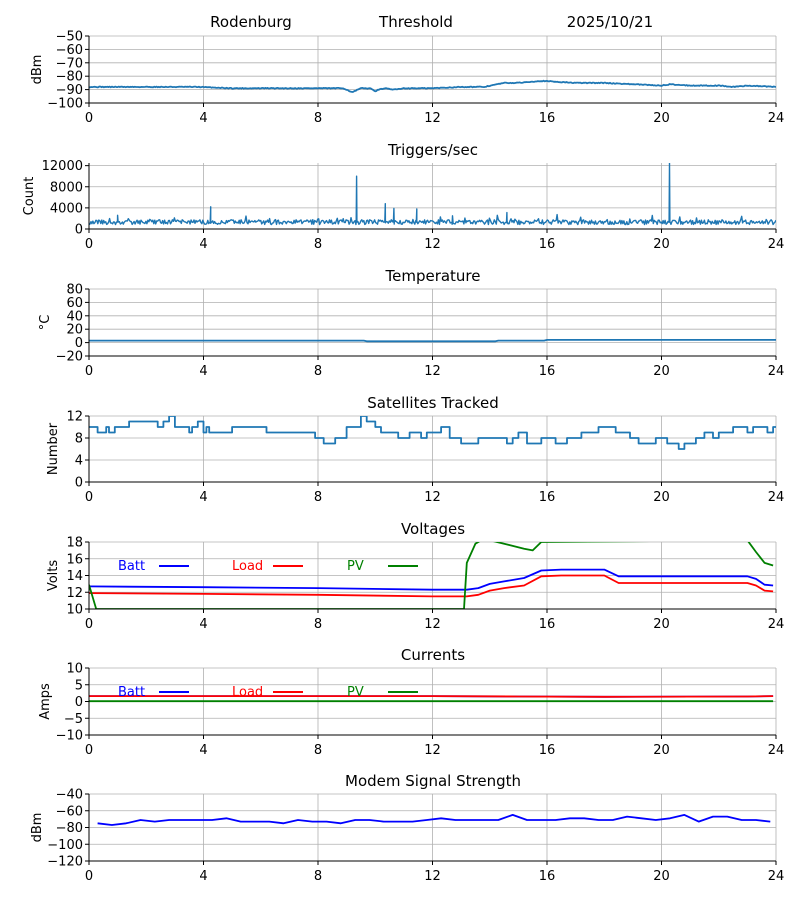 This screenshot has height=900, width=800. What do you see at coordinates (432, 150) in the screenshot?
I see `panel-title: Triggers/sec` at bounding box center [432, 150].